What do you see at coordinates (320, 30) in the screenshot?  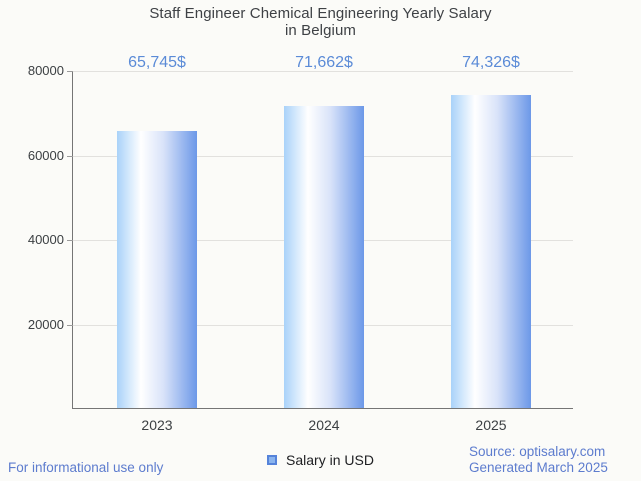 I see `chart-title-line2: in Belgium` at bounding box center [320, 30].